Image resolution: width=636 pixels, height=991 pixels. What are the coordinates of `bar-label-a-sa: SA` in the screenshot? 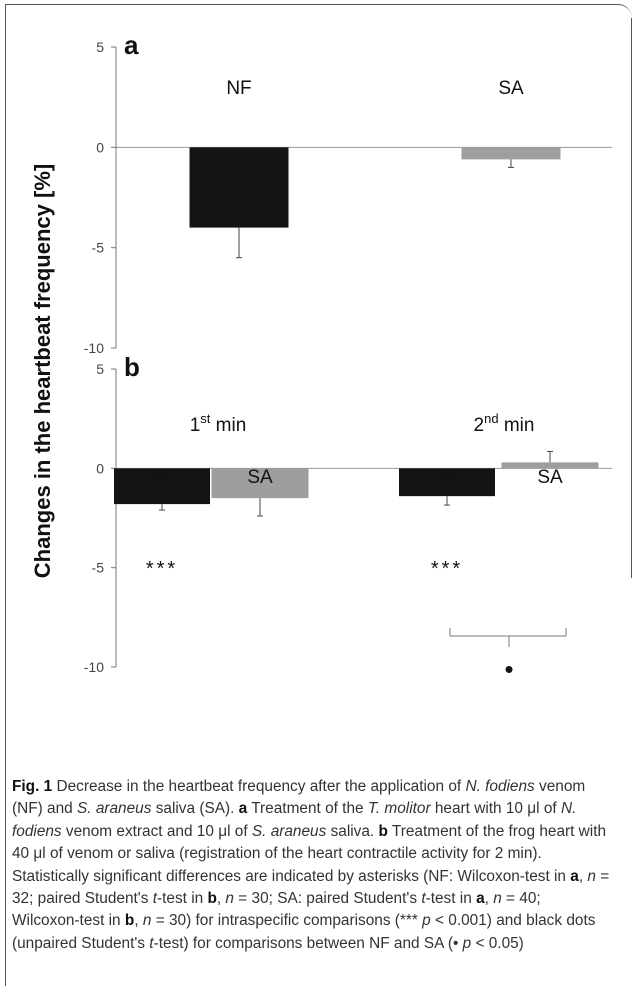 It's located at (511, 88).